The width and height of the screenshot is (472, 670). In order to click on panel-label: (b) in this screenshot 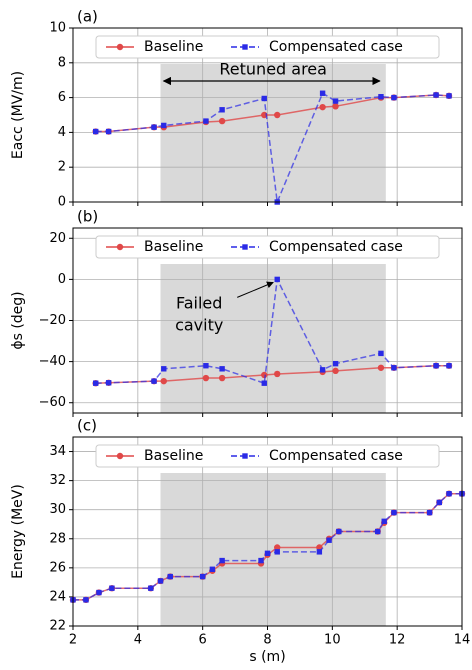, I will do `click(87, 217)`.